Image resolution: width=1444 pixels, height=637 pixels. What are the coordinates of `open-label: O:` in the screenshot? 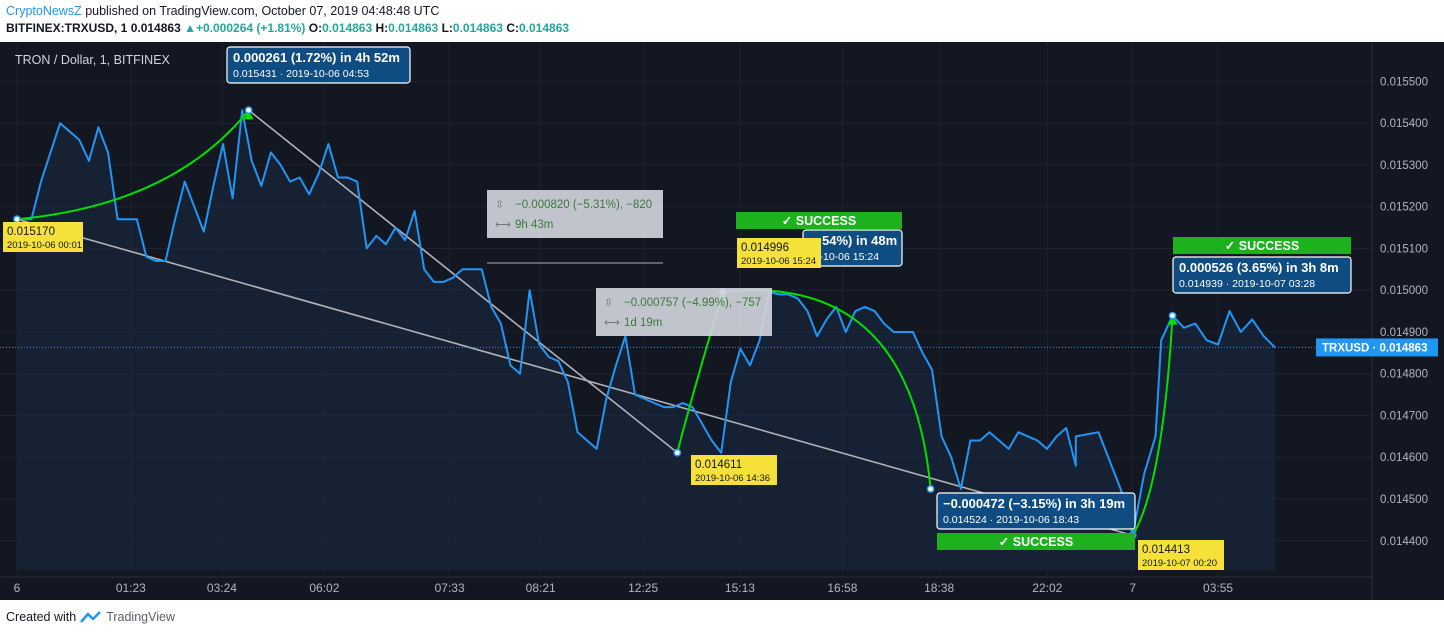 It's located at (315, 28).